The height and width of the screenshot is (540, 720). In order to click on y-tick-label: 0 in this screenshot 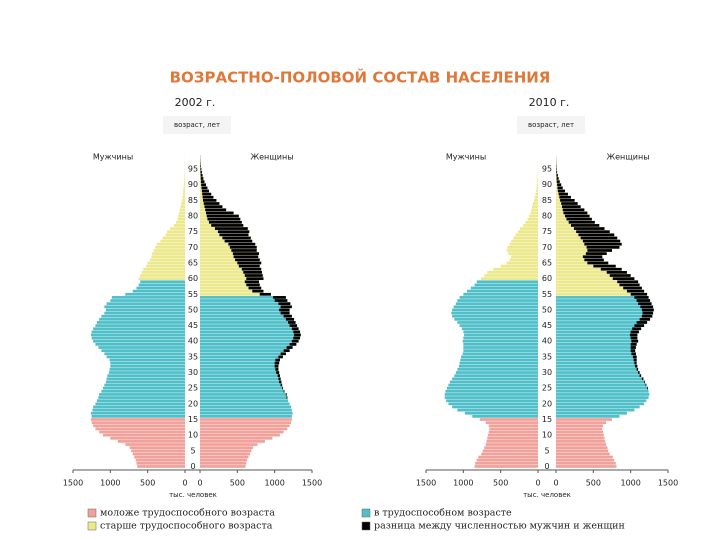, I will do `click(546, 466)`.